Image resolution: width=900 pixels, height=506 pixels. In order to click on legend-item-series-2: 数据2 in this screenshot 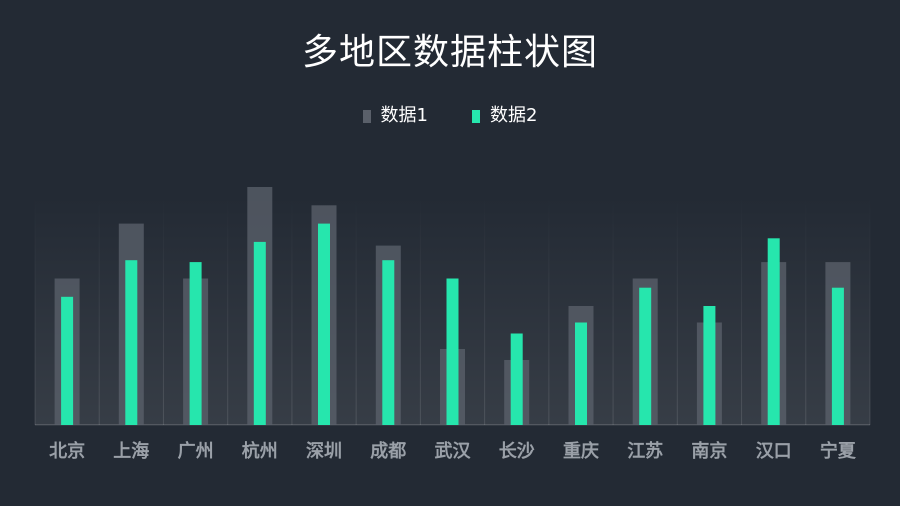, I will do `click(504, 116)`.